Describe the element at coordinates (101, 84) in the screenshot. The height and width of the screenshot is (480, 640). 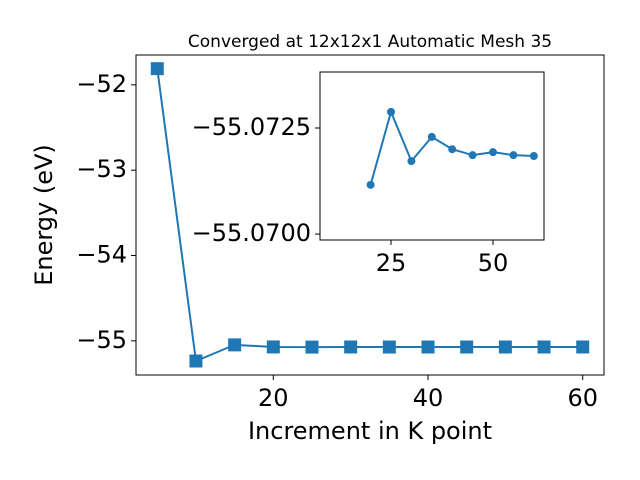
I see `y-tick-label: −52` at that location.